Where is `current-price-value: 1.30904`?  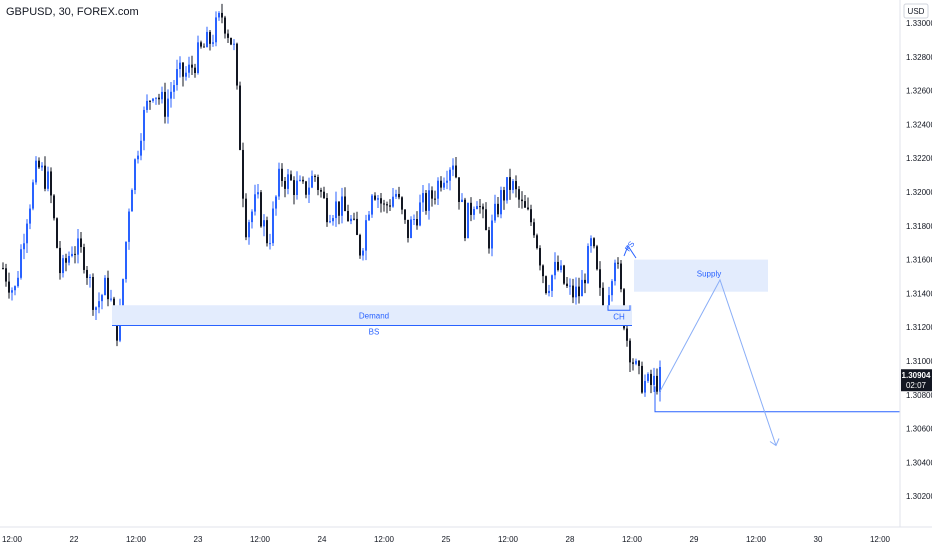
current-price-value: 1.30904 is located at coordinates (916, 375).